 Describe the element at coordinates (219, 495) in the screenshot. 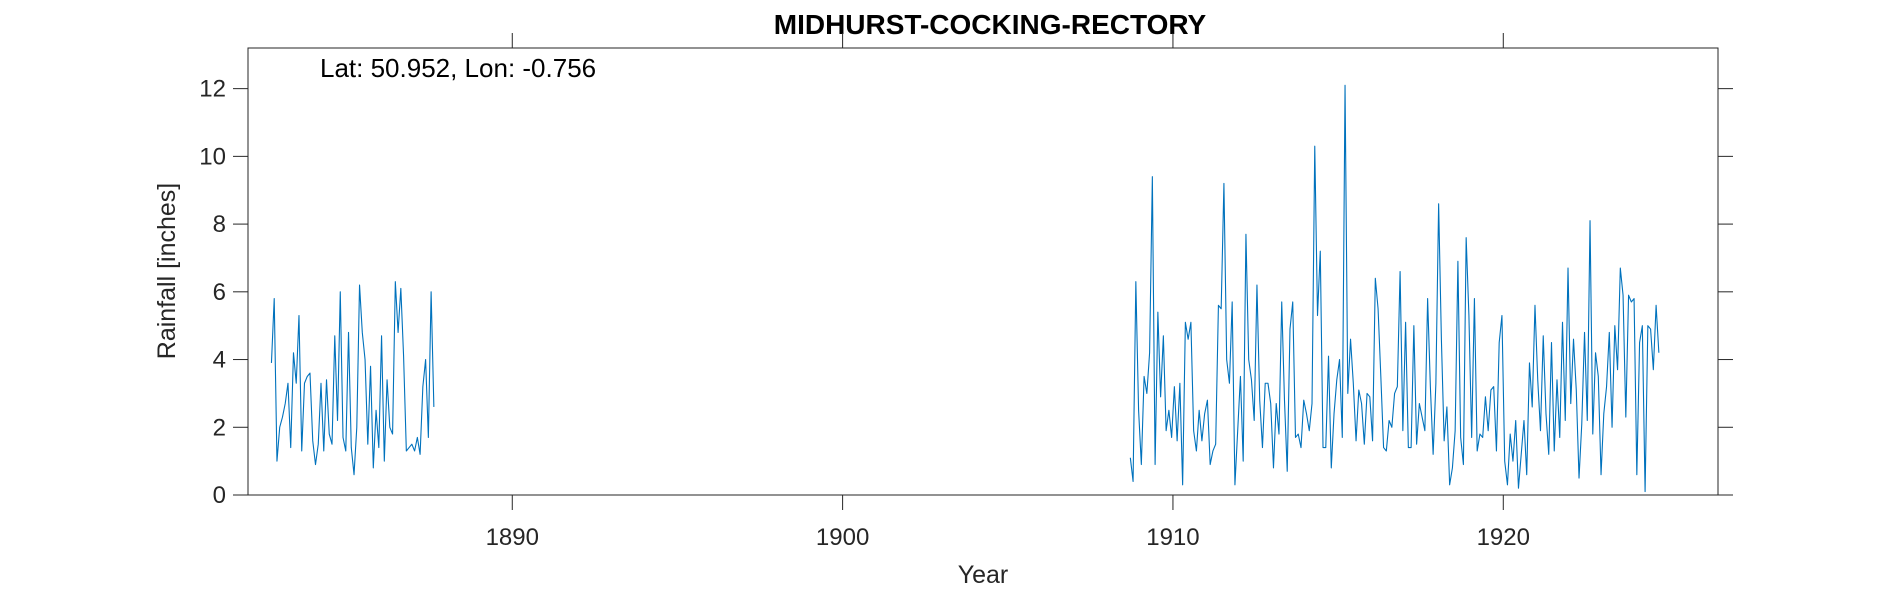

I see `y-tick-label: 0` at that location.